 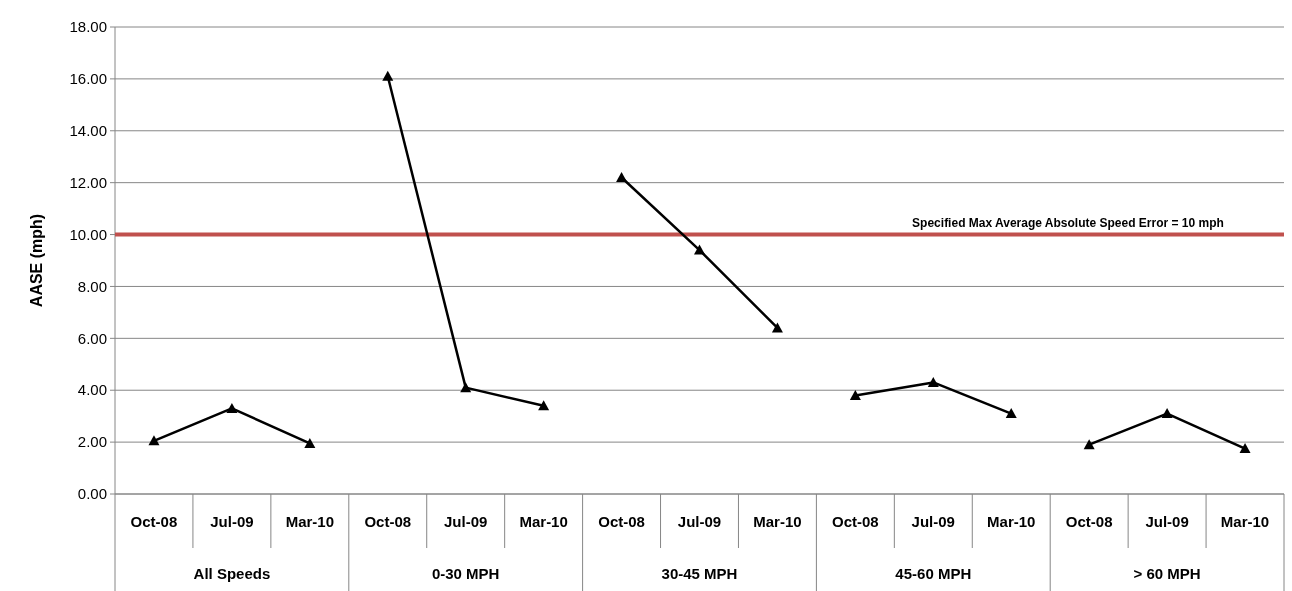 I want to click on y-tick-label: 18.00, so click(x=88, y=27).